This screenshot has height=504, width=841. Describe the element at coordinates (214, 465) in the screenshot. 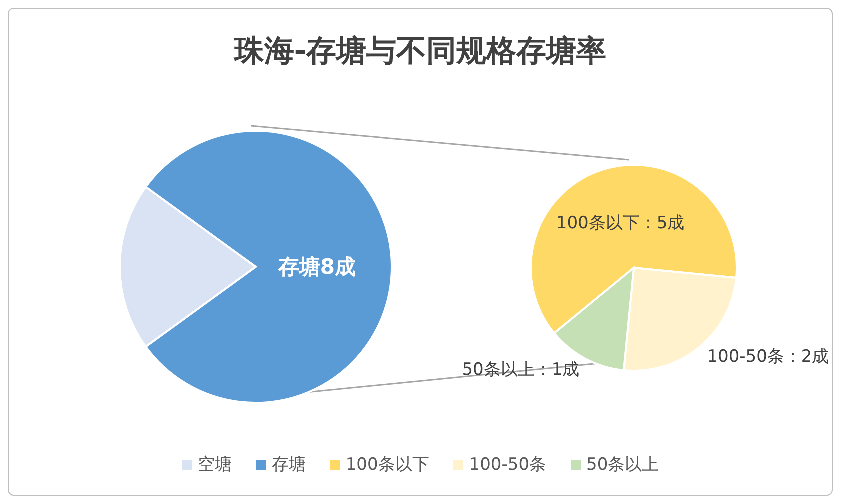

I see `legend-label: 空塘` at that location.